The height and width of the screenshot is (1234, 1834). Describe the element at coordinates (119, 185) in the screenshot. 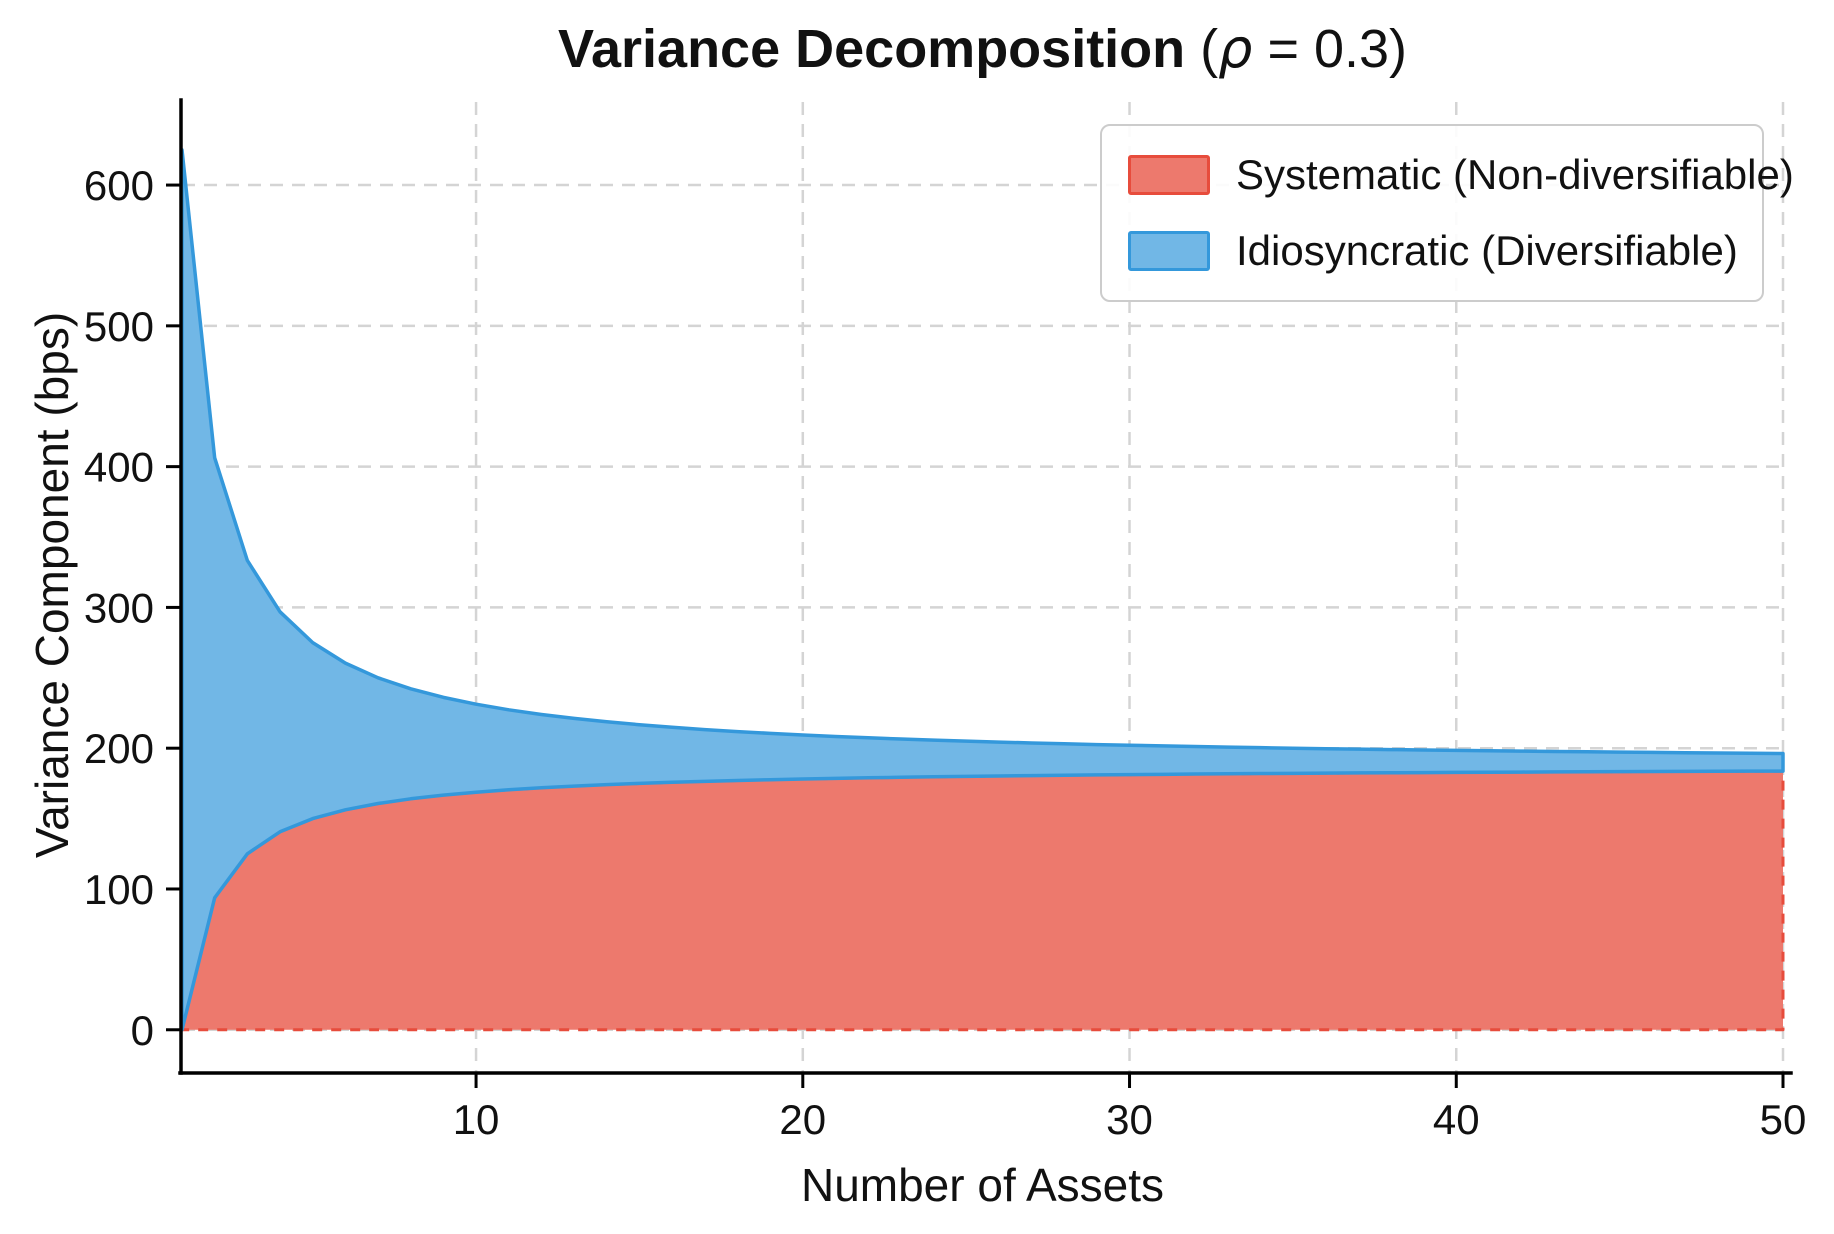

I see `y-tick-label-600: 600` at that location.